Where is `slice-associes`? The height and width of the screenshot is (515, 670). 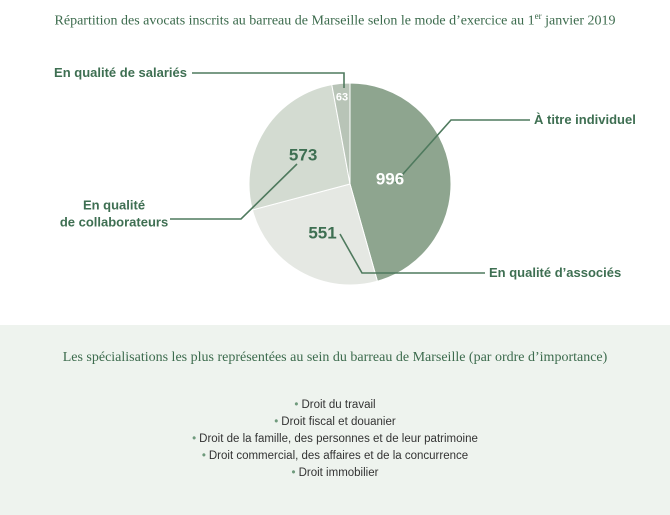 slice-associes is located at coordinates (315, 234).